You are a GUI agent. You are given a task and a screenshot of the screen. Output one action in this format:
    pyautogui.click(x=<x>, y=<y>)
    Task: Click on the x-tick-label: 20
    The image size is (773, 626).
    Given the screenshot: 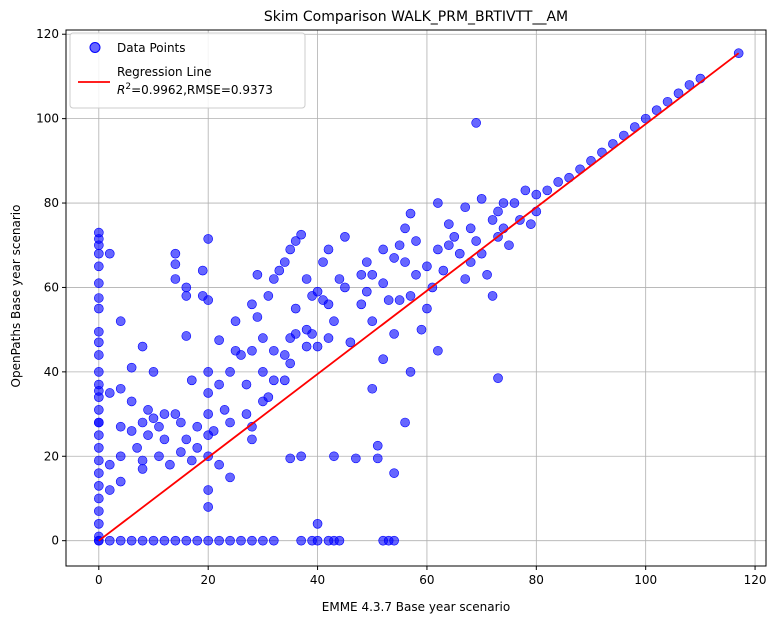 What is the action you would take?
    pyautogui.click(x=208, y=580)
    